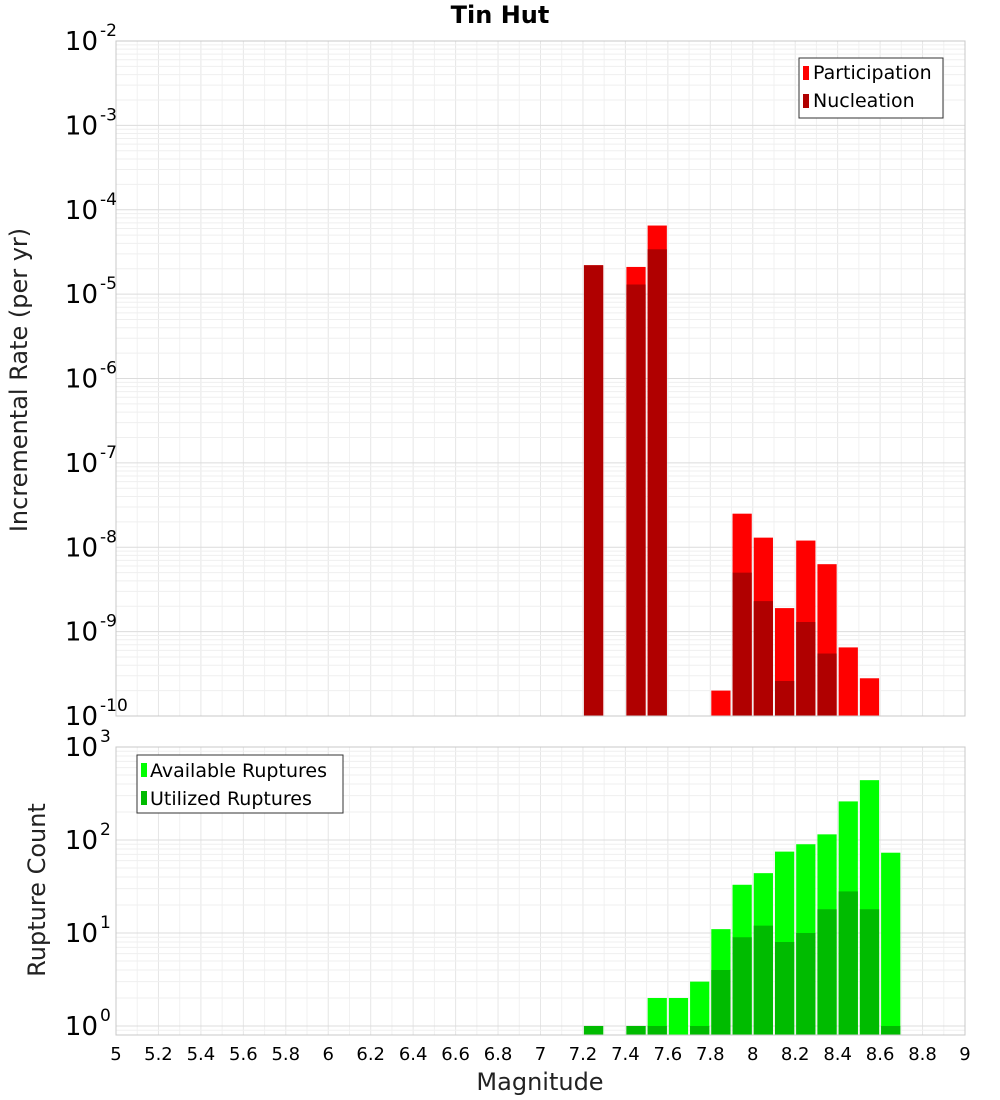 This screenshot has width=1000, height=1100. I want to click on x-tick-label: 7.6, so click(668, 1054).